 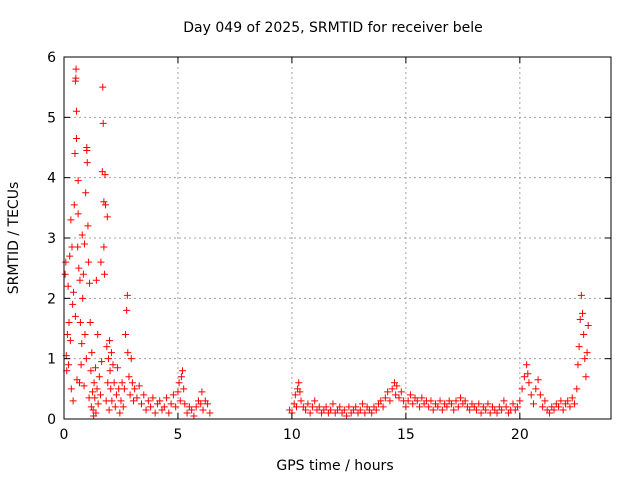 I want to click on x-tick-label: 15, so click(x=406, y=435).